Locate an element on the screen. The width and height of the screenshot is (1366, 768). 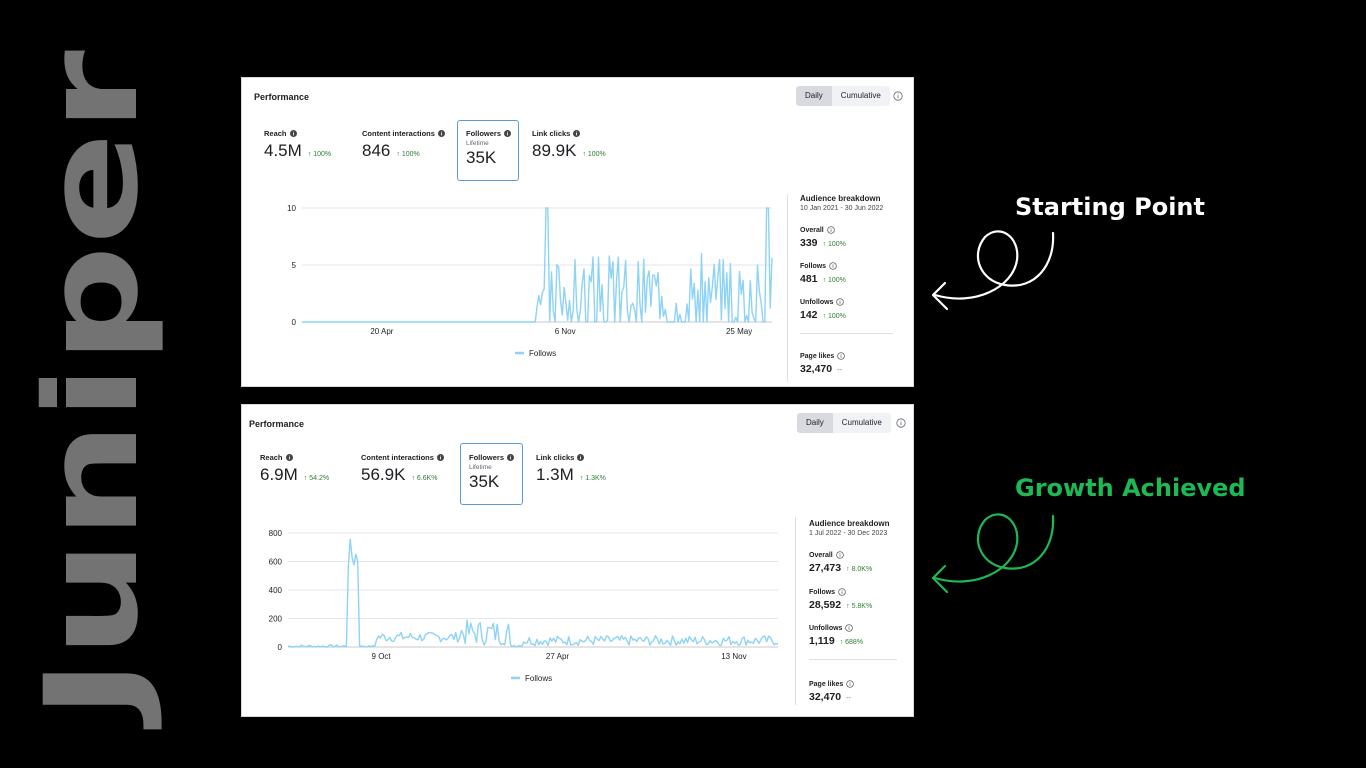
stat-change: ↑ 8.0K% is located at coordinates (859, 569).